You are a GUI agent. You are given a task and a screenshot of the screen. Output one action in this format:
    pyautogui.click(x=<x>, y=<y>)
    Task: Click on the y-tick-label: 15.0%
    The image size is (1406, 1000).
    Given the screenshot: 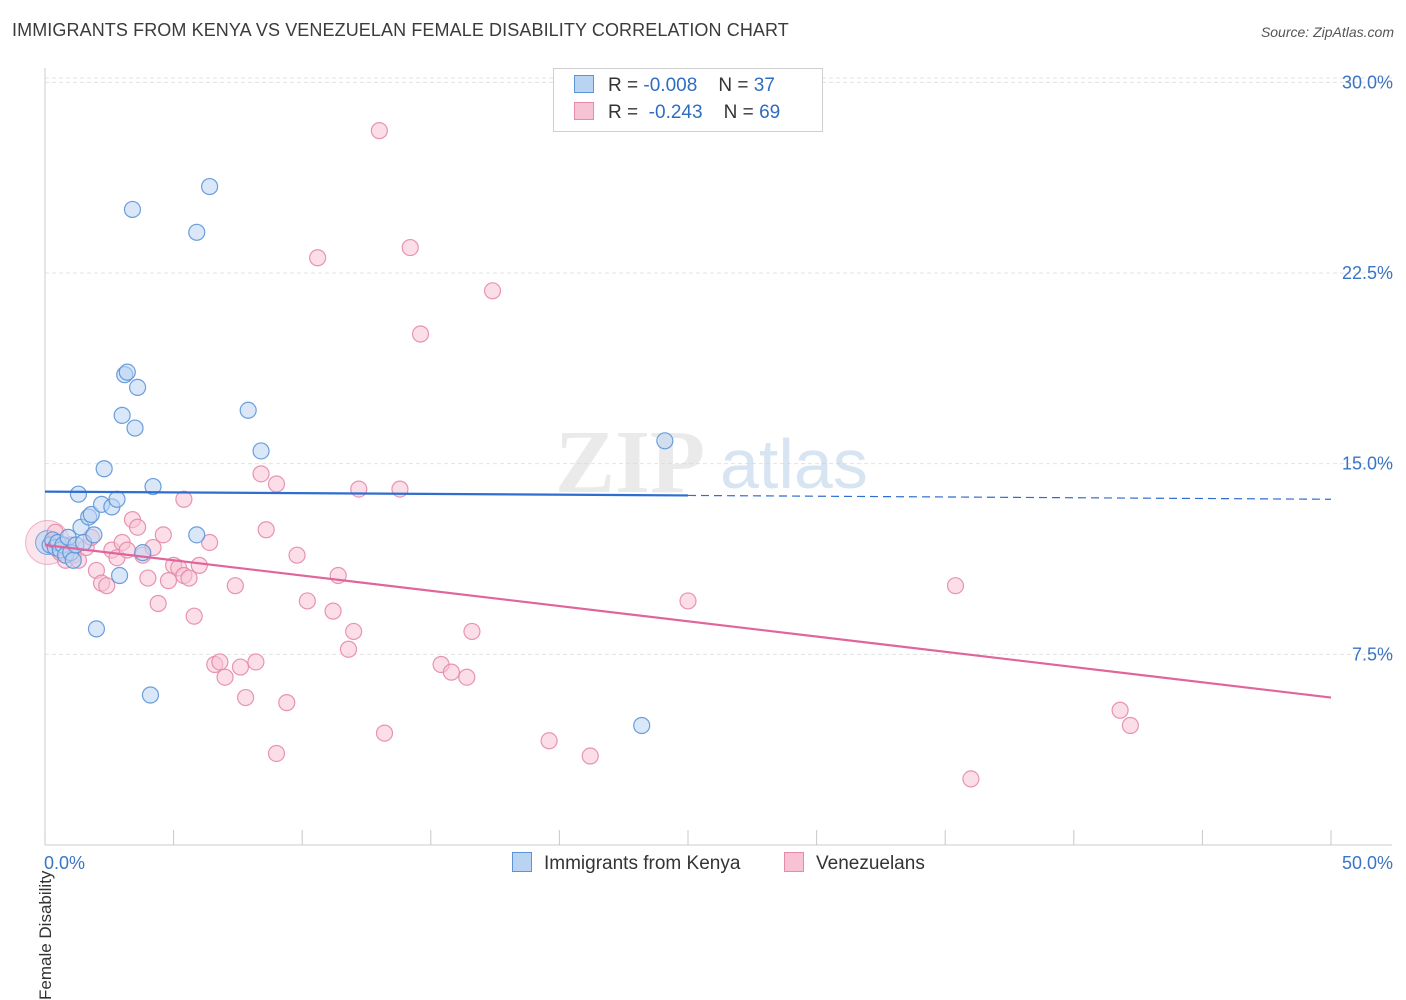 What is the action you would take?
    pyautogui.click(x=1367, y=464)
    